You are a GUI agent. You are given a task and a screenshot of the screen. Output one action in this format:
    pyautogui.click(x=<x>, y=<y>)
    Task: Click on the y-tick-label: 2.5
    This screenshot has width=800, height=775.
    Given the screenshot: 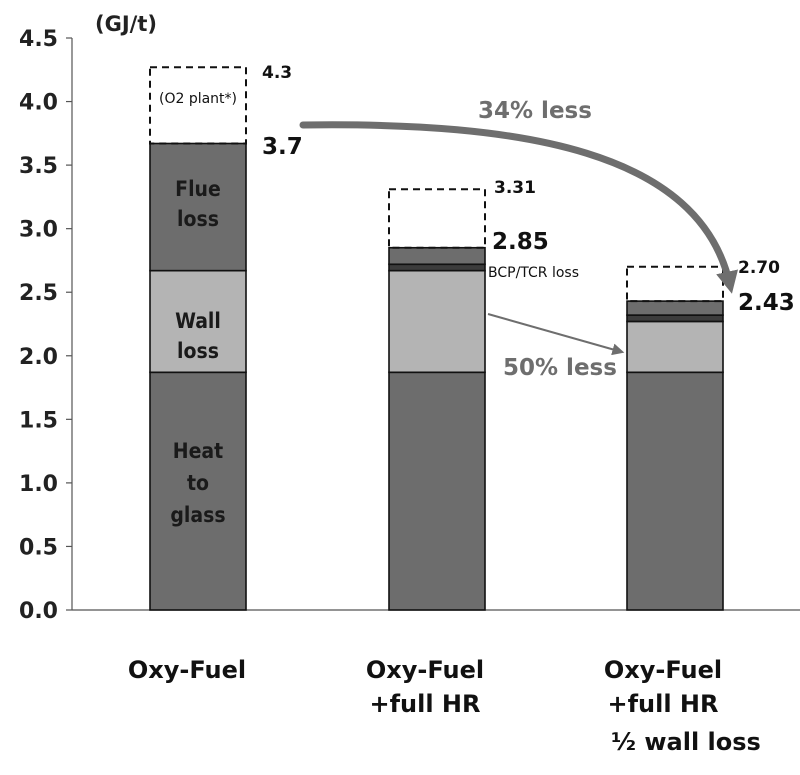 What is the action you would take?
    pyautogui.click(x=38, y=293)
    